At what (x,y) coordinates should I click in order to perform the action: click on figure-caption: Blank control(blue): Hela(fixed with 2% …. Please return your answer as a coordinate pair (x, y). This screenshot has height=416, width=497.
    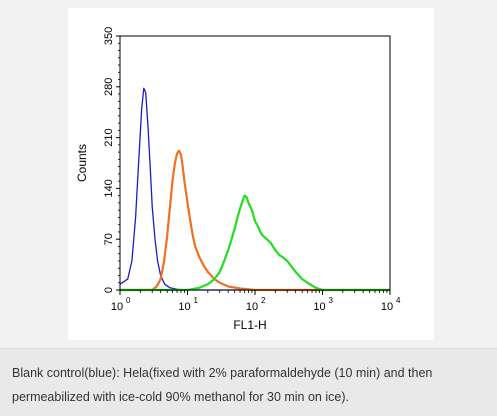
    Looking at the image, I should click on (251, 385).